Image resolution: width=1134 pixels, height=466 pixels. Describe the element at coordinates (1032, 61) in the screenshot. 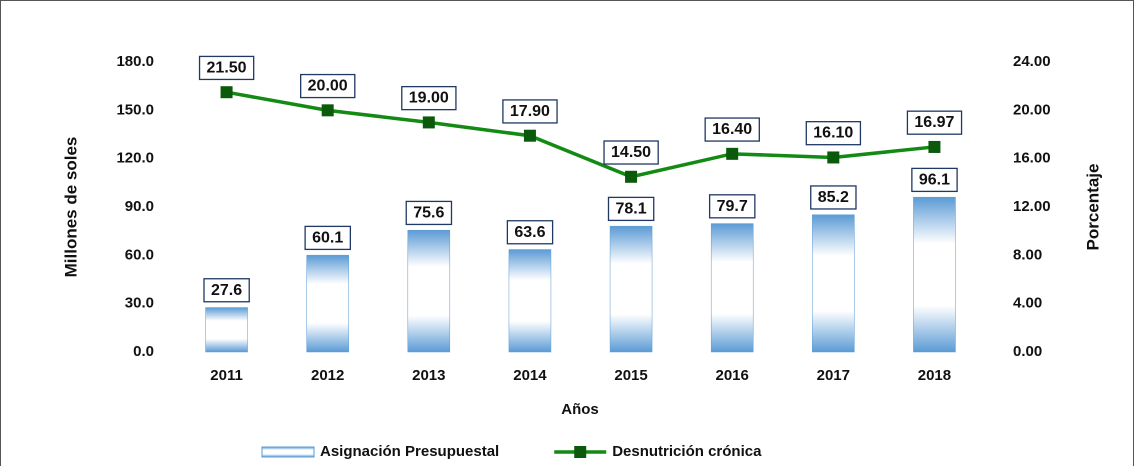

I see `y2-tick-label: 24.00` at that location.